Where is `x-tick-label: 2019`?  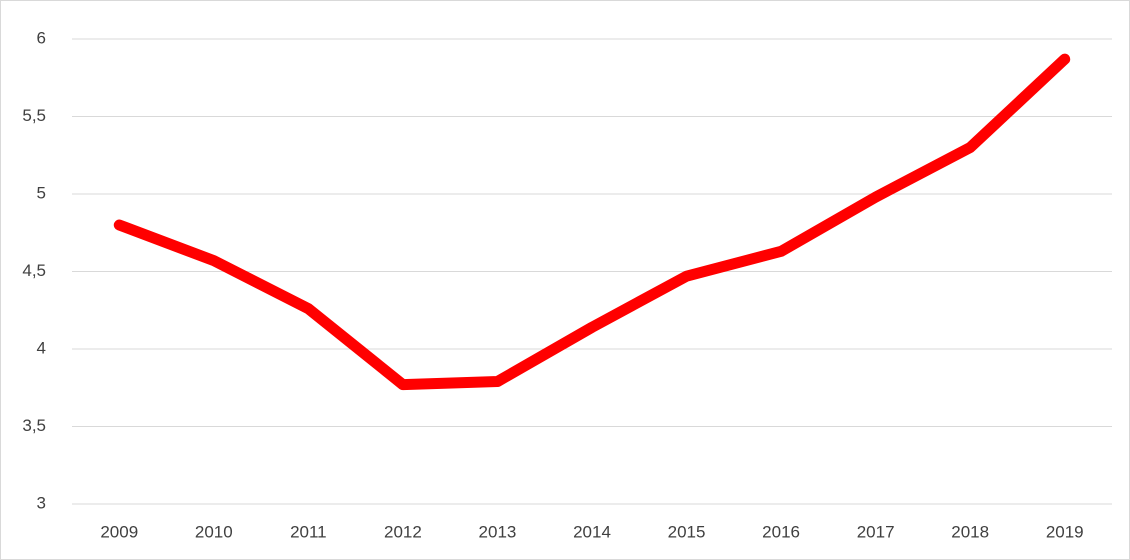
x-tick-label: 2019 is located at coordinates (1065, 531).